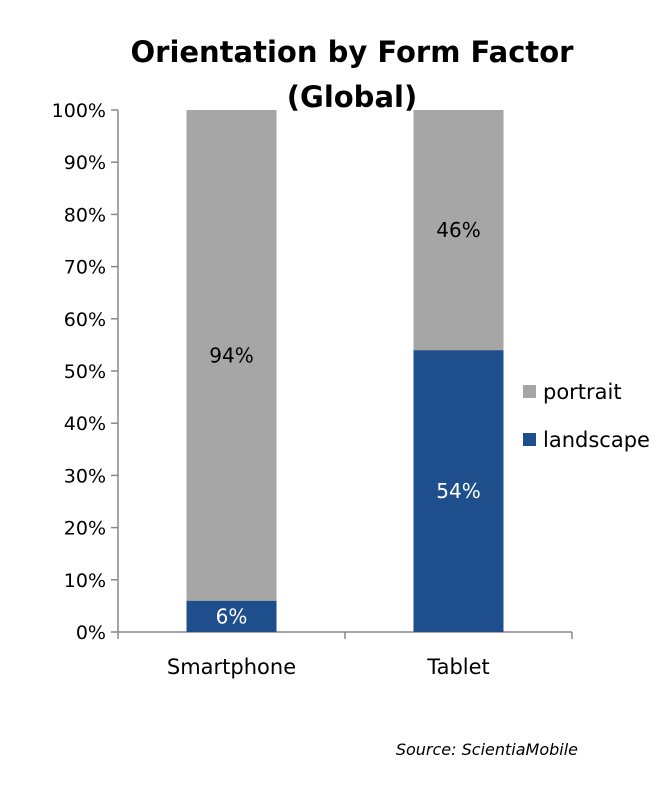 The height and width of the screenshot is (806, 670). What do you see at coordinates (352, 97) in the screenshot?
I see `chart-title-line: (Global)` at bounding box center [352, 97].